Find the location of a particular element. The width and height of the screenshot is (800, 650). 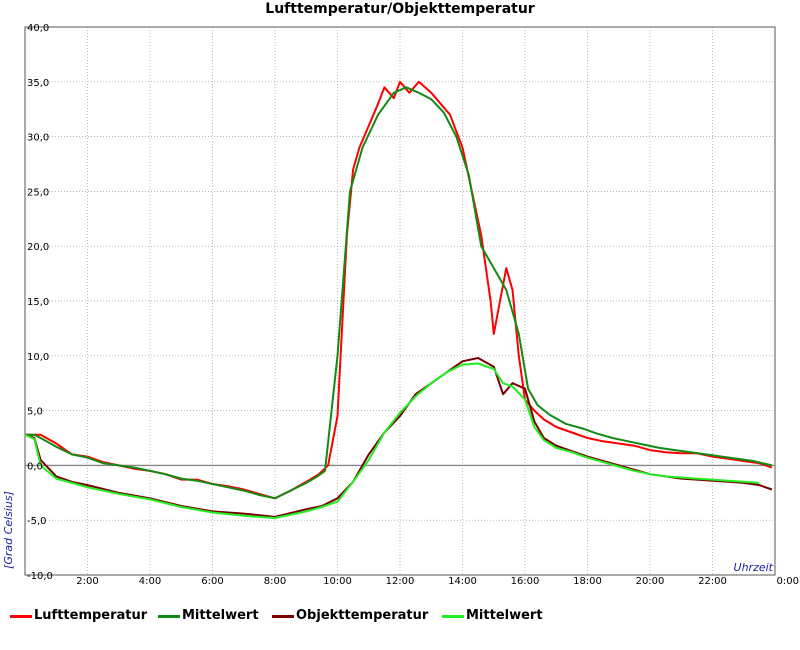

legend-item: Lufttemperatur is located at coordinates (78, 615).